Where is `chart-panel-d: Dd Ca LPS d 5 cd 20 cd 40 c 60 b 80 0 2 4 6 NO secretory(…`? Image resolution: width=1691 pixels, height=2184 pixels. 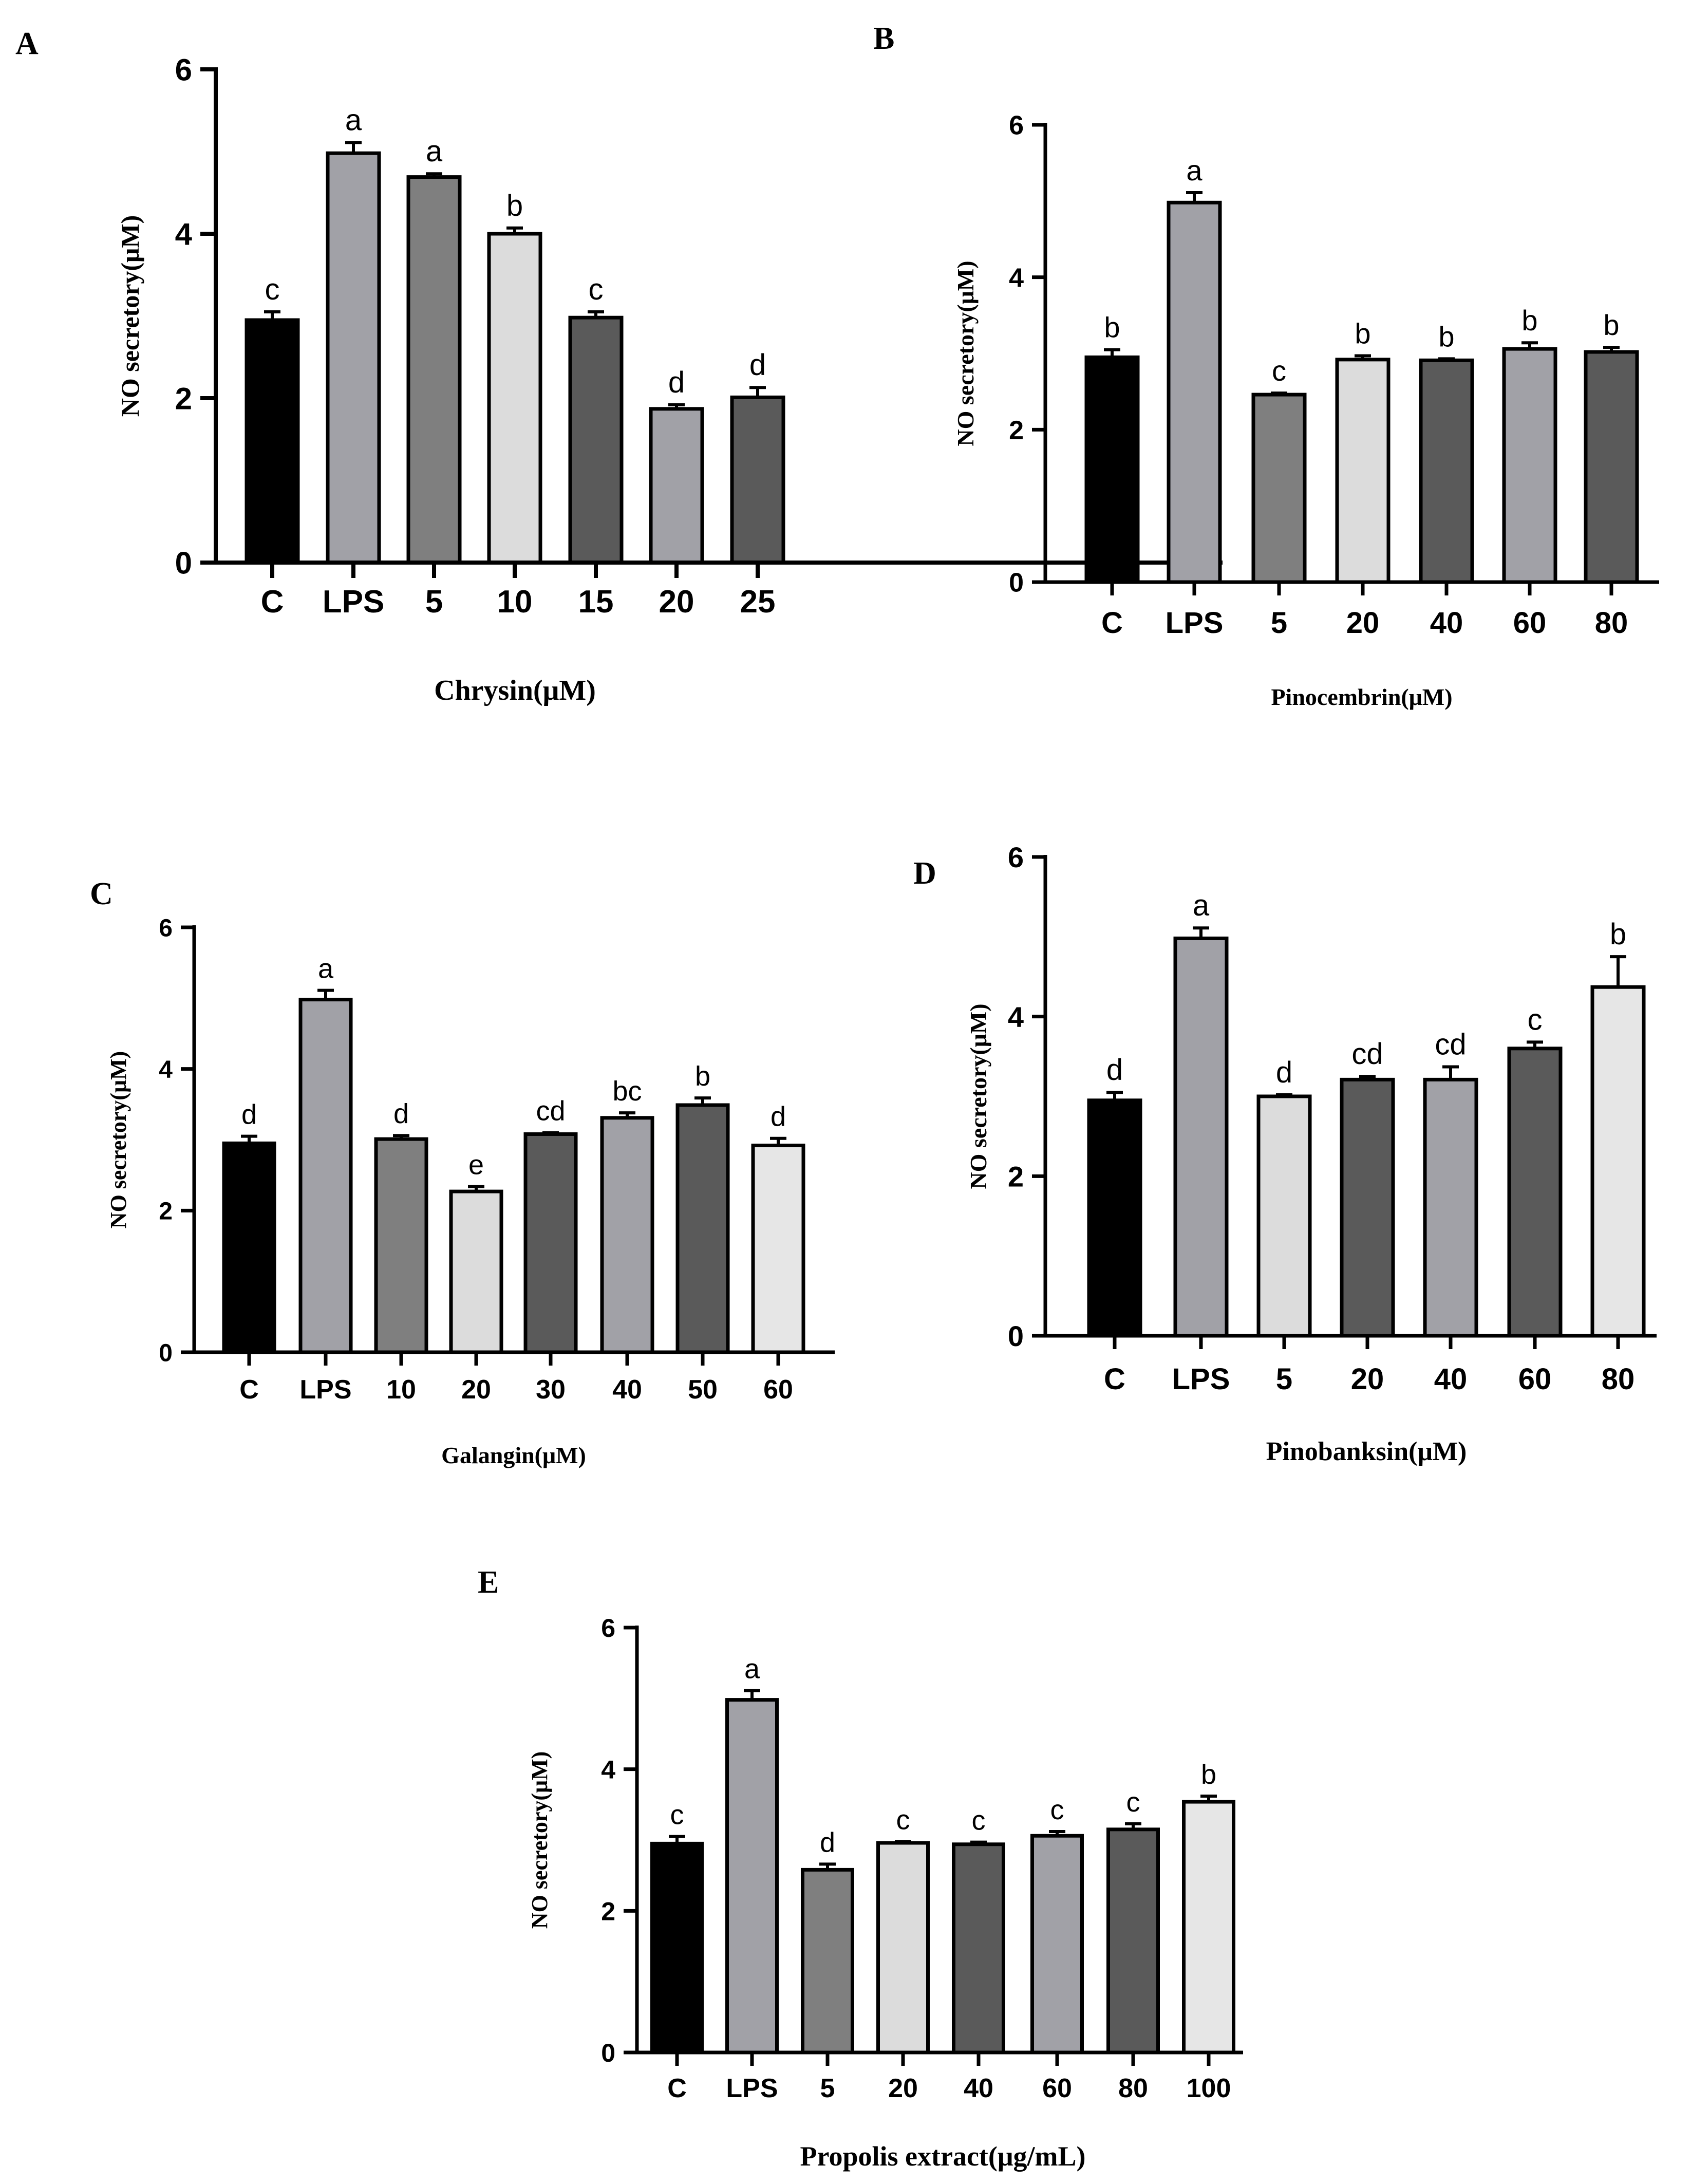 chart-panel-d: Dd Ca LPS d 5 cd 20 cd 40 c 60 b 80 0 2 4 6 NO secretory(… is located at coordinates (1285, 1153).